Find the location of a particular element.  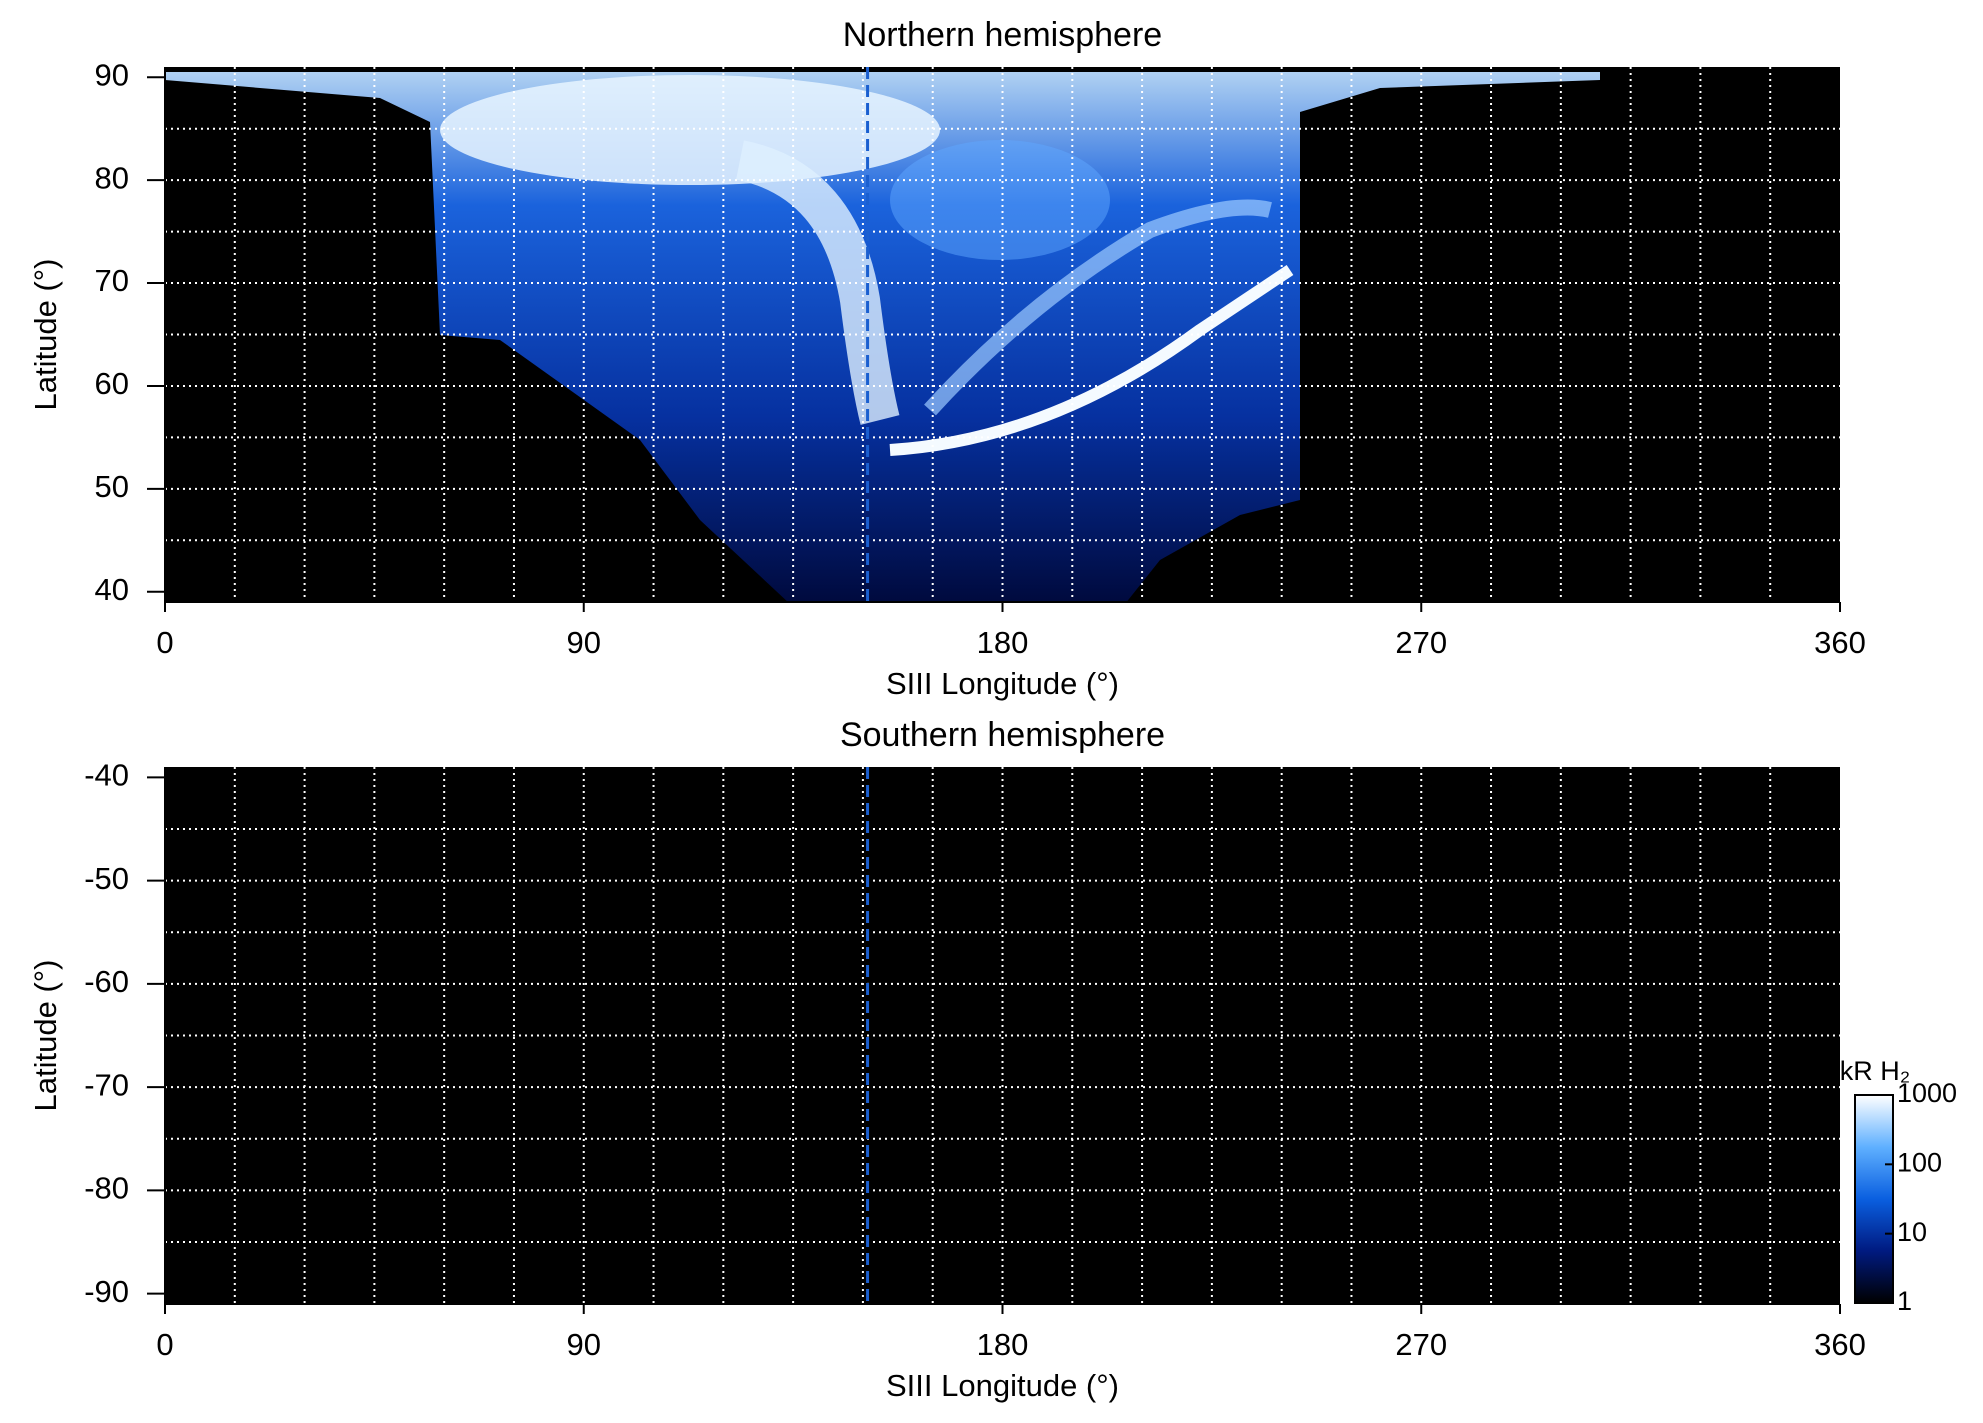

chart-title: Southern hemisphere is located at coordinates (1002, 735).